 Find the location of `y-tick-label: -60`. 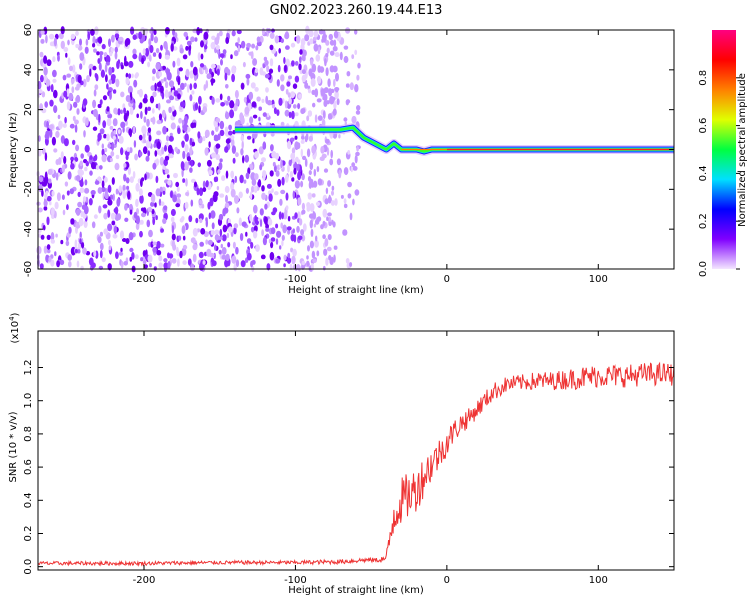

y-tick-label: -60 is located at coordinates (28, 269).